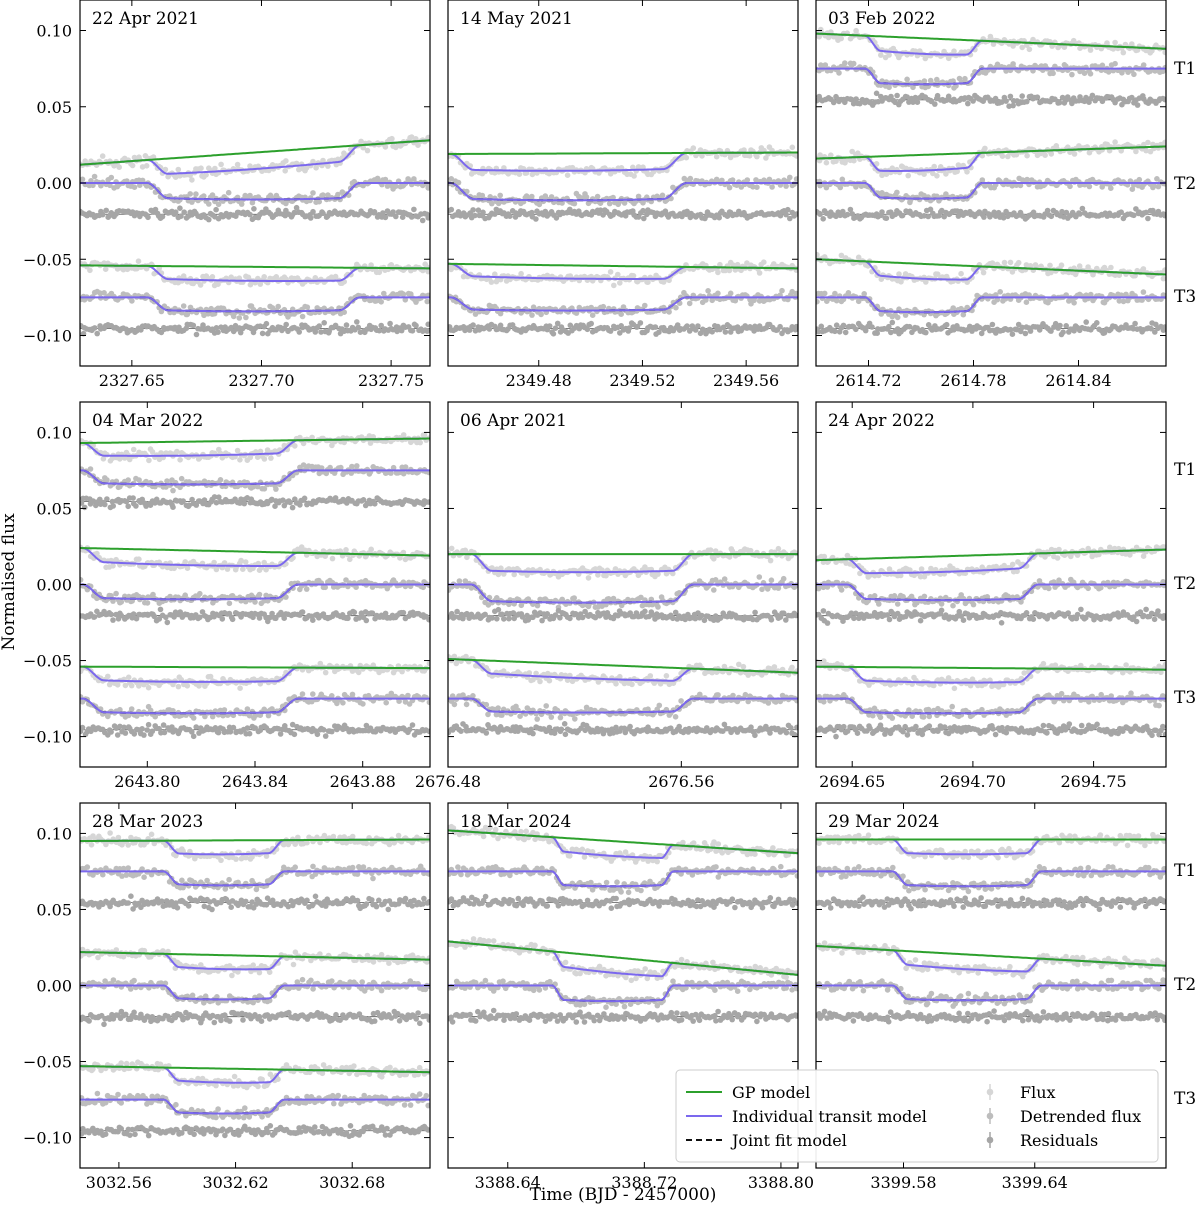 The image size is (1200, 1212). Describe the element at coordinates (255, 471) in the screenshot. I see `planet-t1` at that location.